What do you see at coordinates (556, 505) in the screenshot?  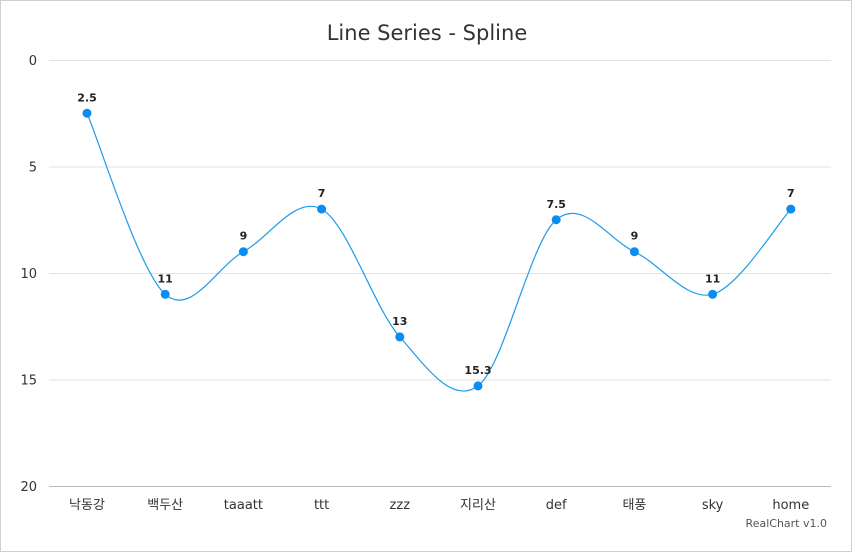 I see `x-tick-label: def` at bounding box center [556, 505].